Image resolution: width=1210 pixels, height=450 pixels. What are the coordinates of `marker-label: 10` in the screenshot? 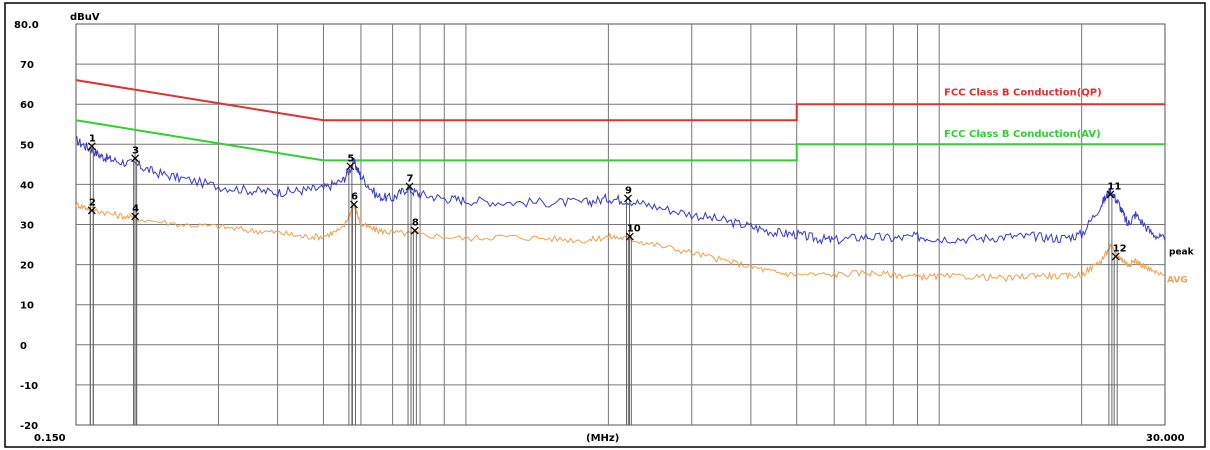 It's located at (634, 229).